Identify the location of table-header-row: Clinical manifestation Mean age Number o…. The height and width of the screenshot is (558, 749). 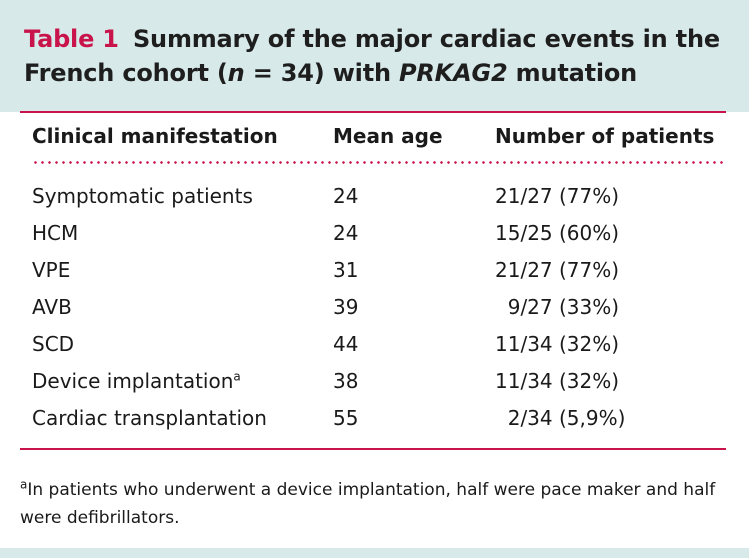
(373, 136).